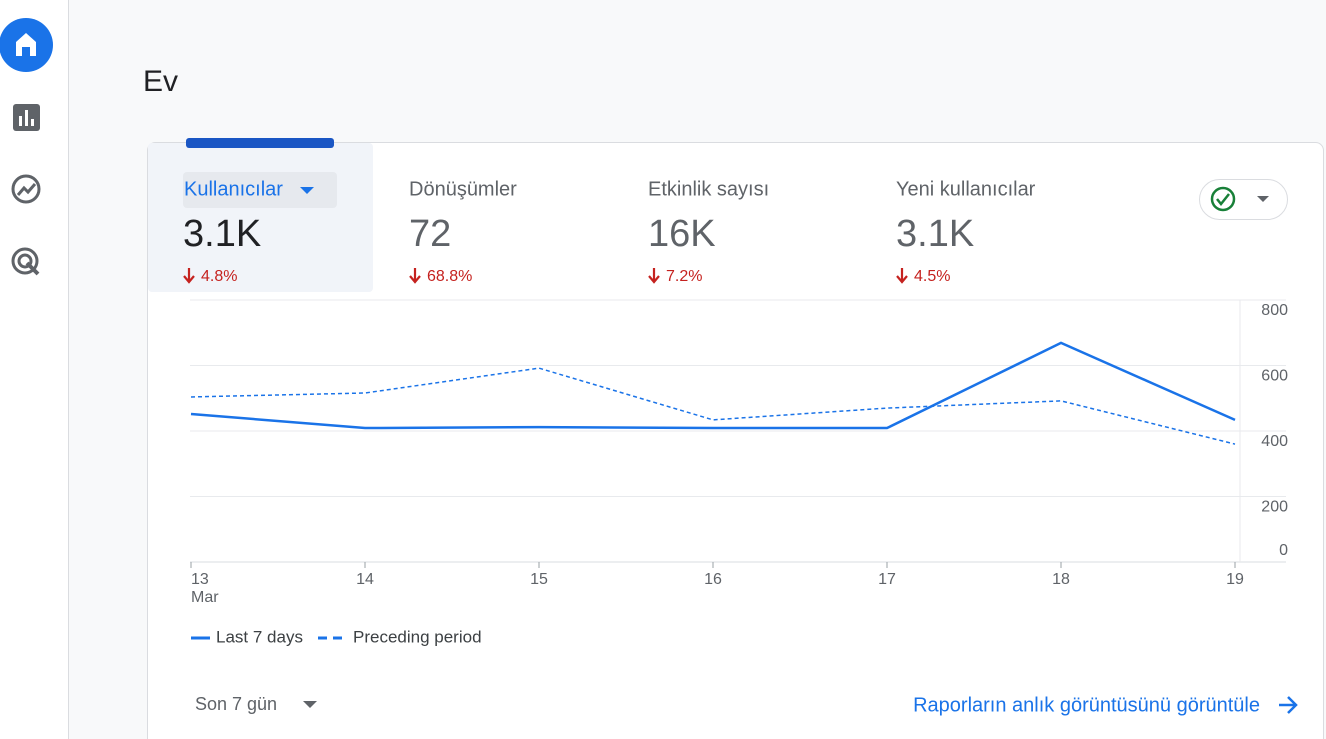  I want to click on status-chip, so click(1243, 199).